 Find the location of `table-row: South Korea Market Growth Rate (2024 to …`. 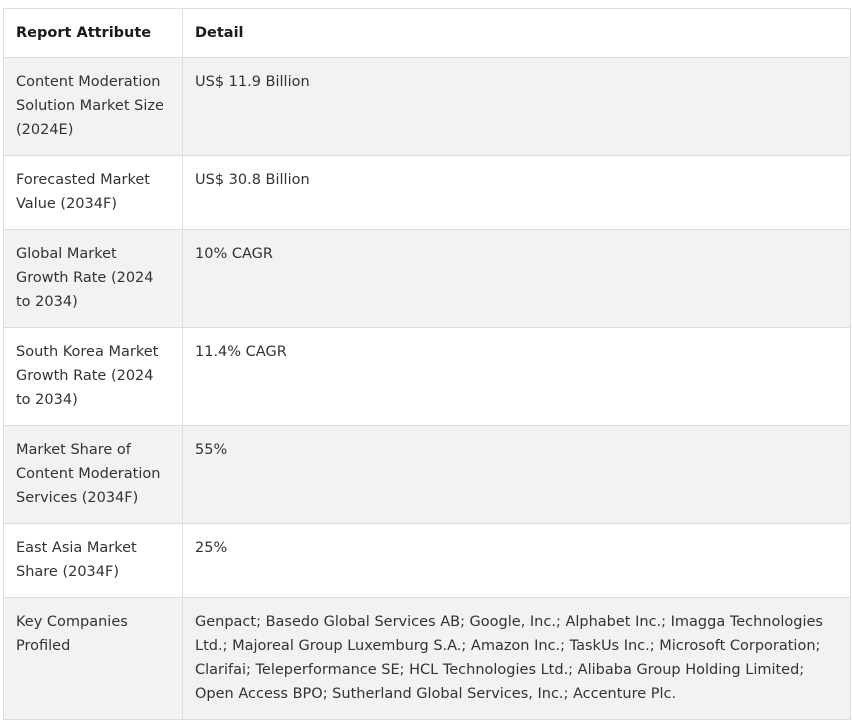

table-row: South Korea Market Growth Rate (2024 to … is located at coordinates (427, 376).